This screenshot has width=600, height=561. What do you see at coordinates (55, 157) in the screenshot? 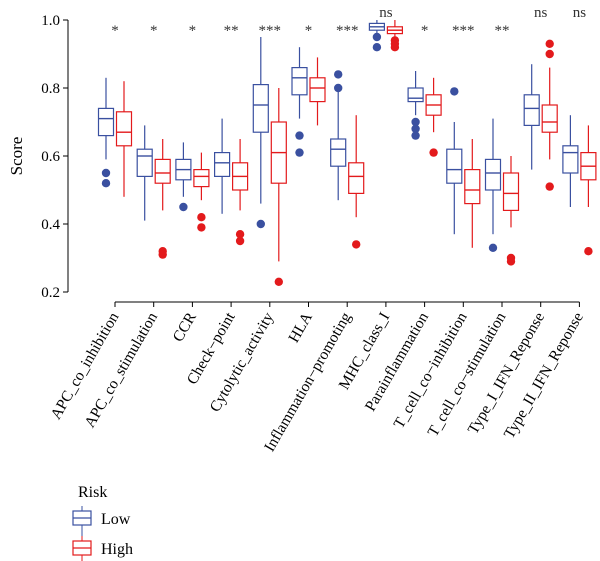
I see `y-axis: 0.2 0.4 0.6 0.8 1.0` at bounding box center [55, 157].